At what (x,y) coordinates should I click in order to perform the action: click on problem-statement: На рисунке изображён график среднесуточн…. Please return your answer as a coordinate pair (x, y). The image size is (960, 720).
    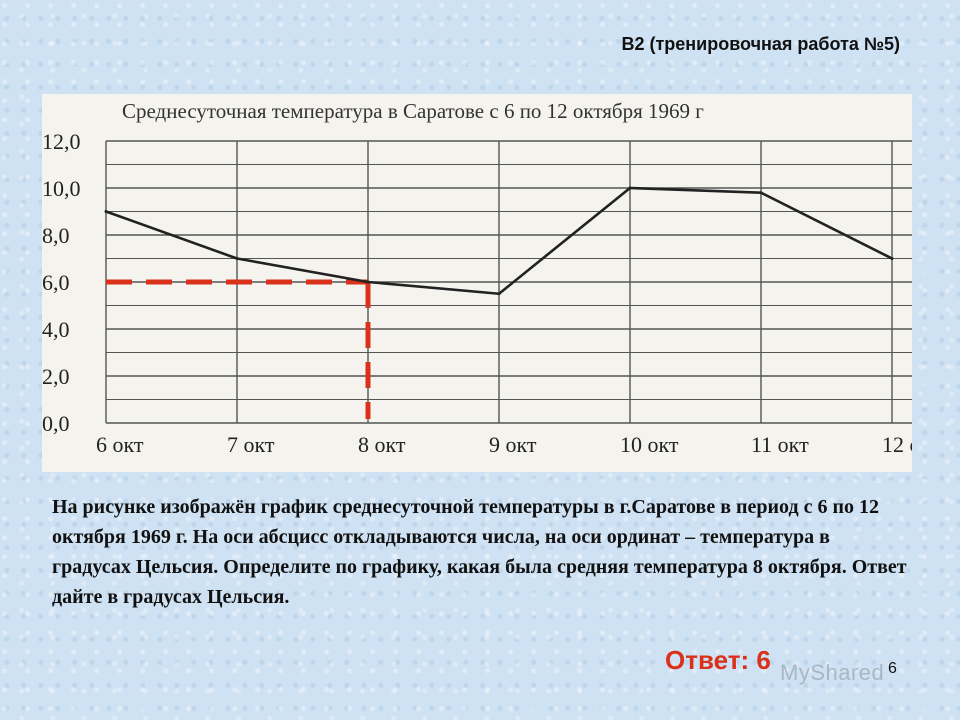
    Looking at the image, I should click on (479, 552).